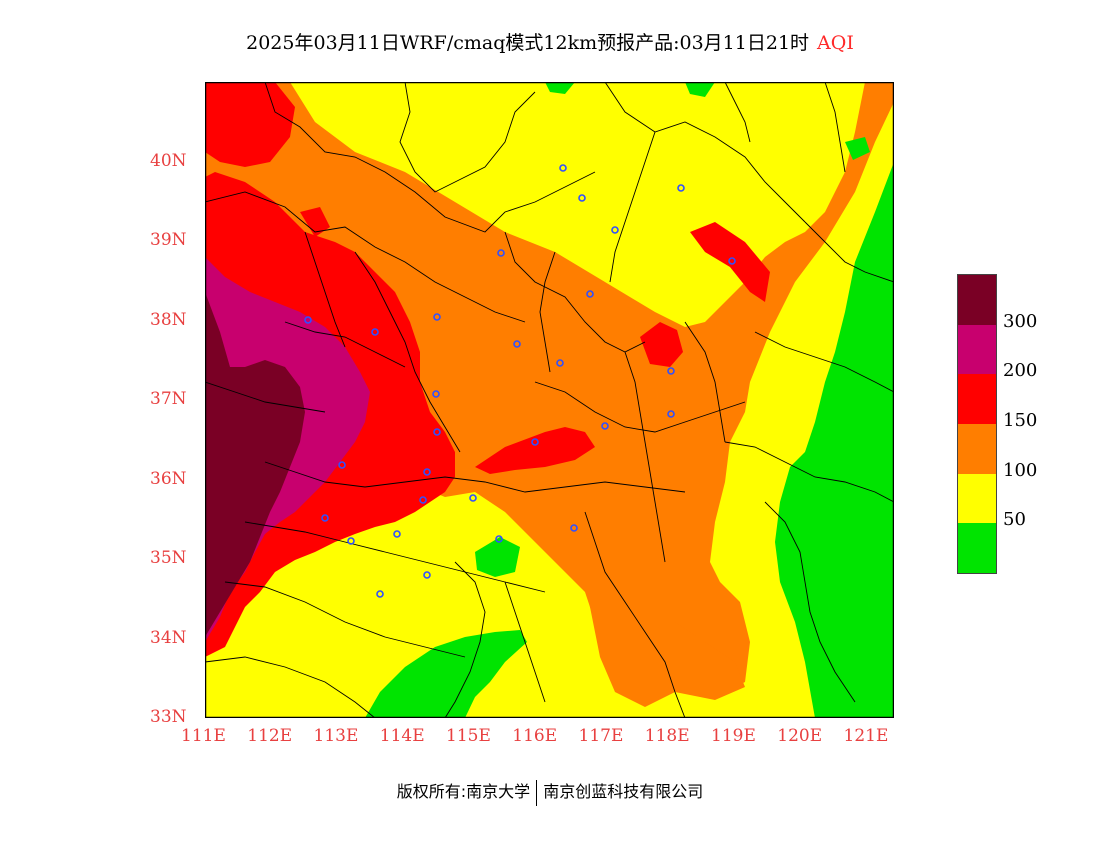  What do you see at coordinates (535, 736) in the screenshot?
I see `lon-tick-label: 116E` at bounding box center [535, 736].